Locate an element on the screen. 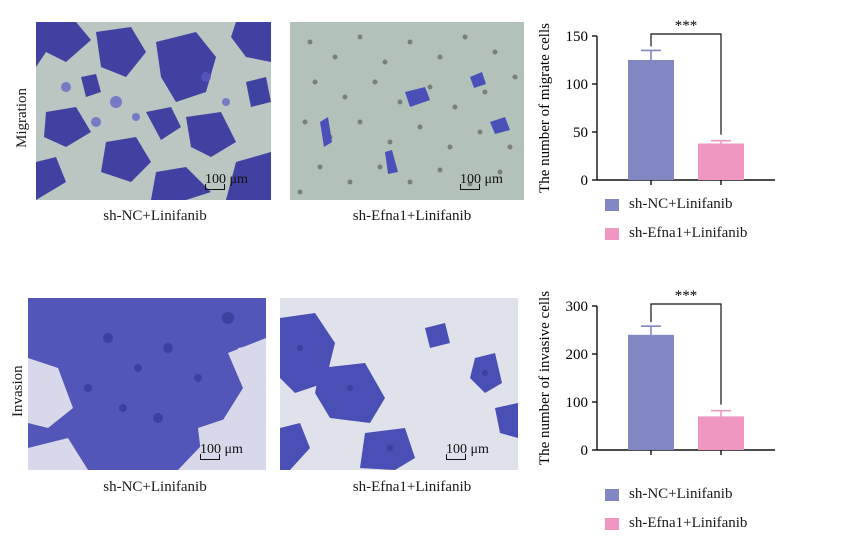  caption-migration-nc: sh-NC+Linifanib is located at coordinates (155, 216).